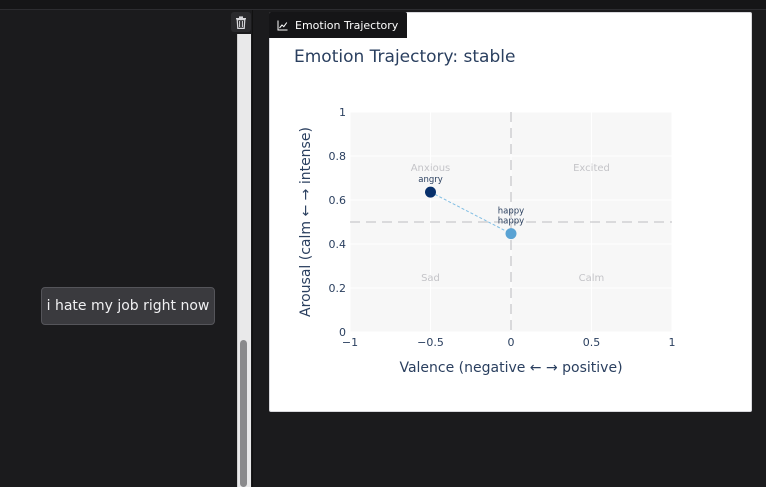 Image resolution: width=766 pixels, height=487 pixels. I want to click on trash-icon, so click(241, 22).